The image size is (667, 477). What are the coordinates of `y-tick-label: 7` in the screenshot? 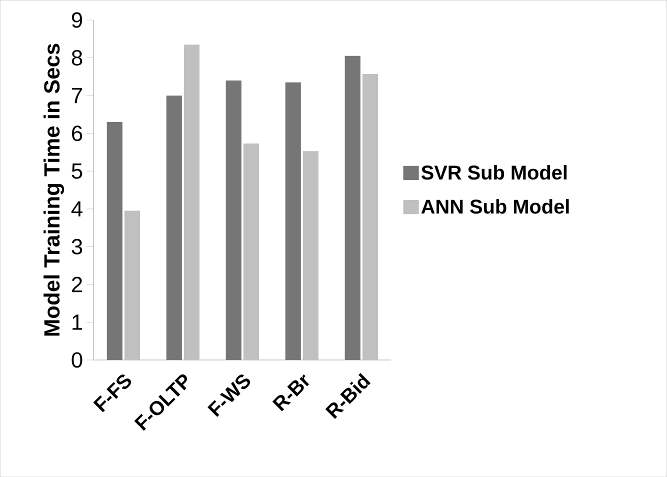 It's located at (77, 96).